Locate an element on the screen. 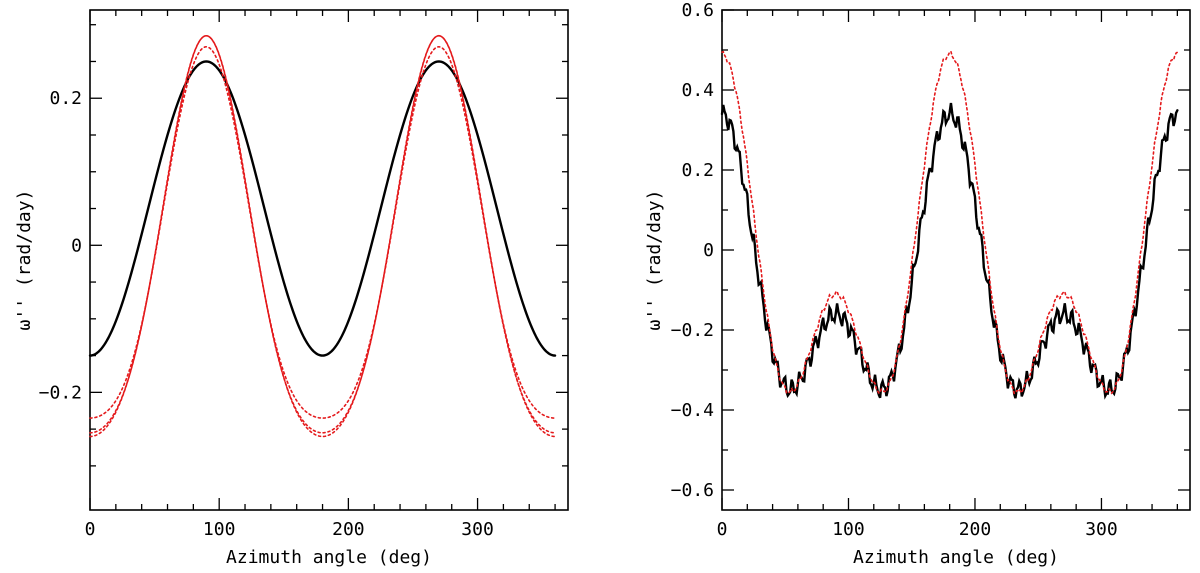 This screenshot has height=573, width=1200. right-x-tick-label: 300 is located at coordinates (1101, 529).